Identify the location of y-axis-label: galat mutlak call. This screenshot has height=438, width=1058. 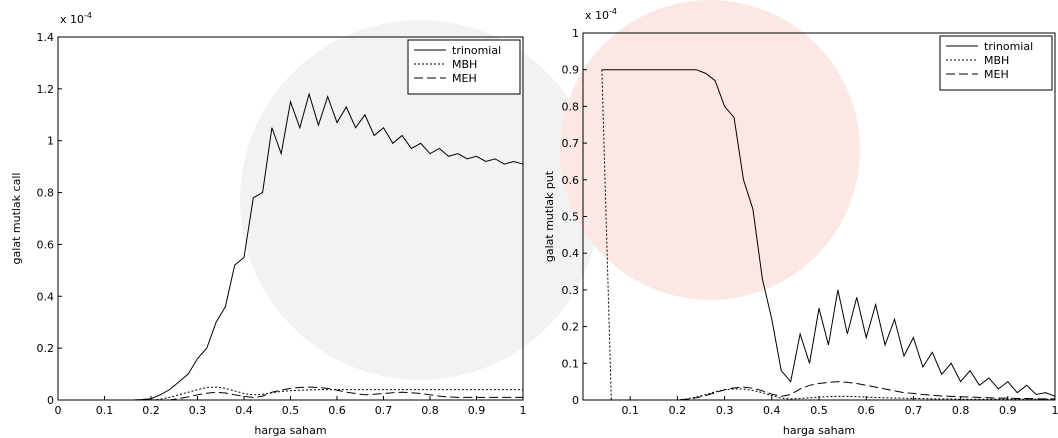
(16, 219).